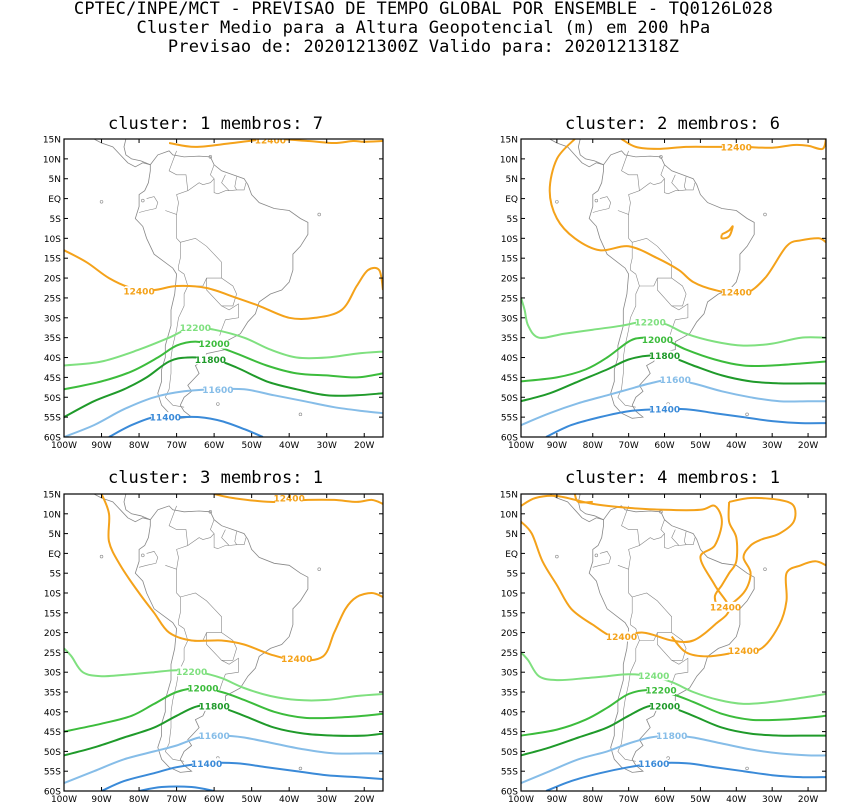  Describe the element at coordinates (215, 124) in the screenshot. I see `panel-1-title: cluster: 1 membros: 7` at that location.